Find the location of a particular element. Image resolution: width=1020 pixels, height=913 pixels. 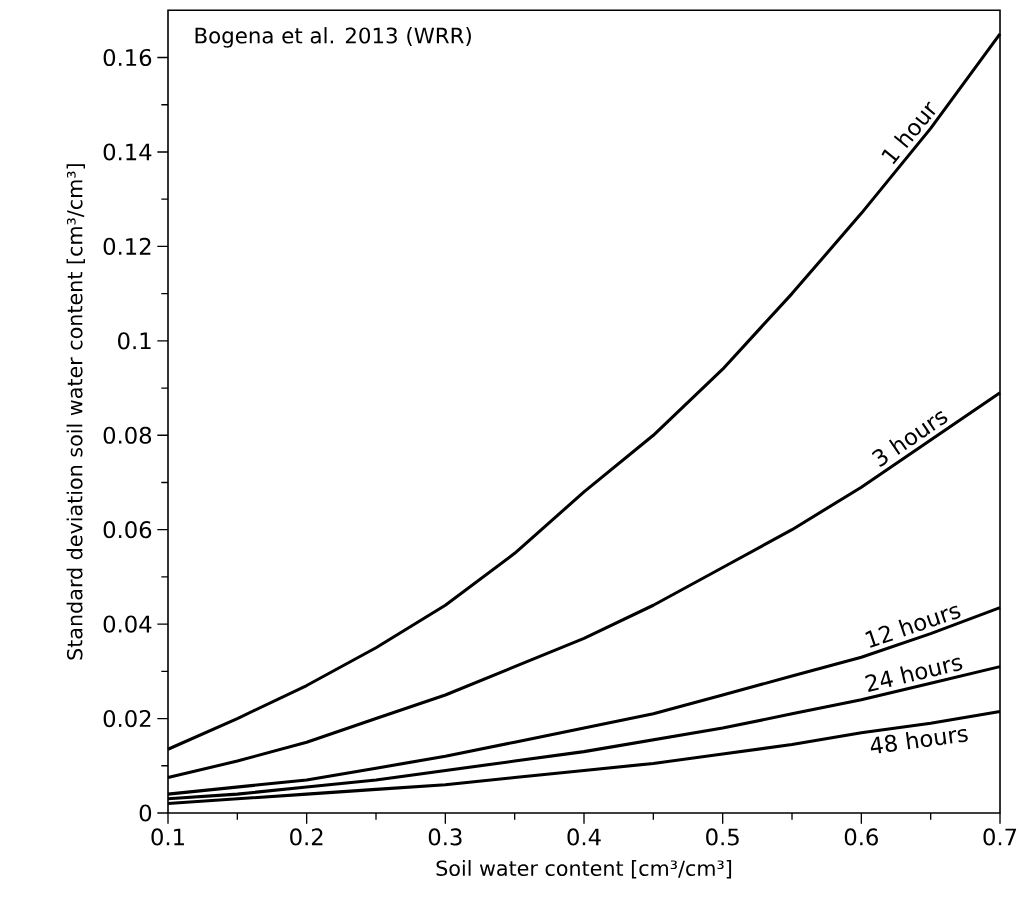

x-tick-label: 0.4 is located at coordinates (584, 837).